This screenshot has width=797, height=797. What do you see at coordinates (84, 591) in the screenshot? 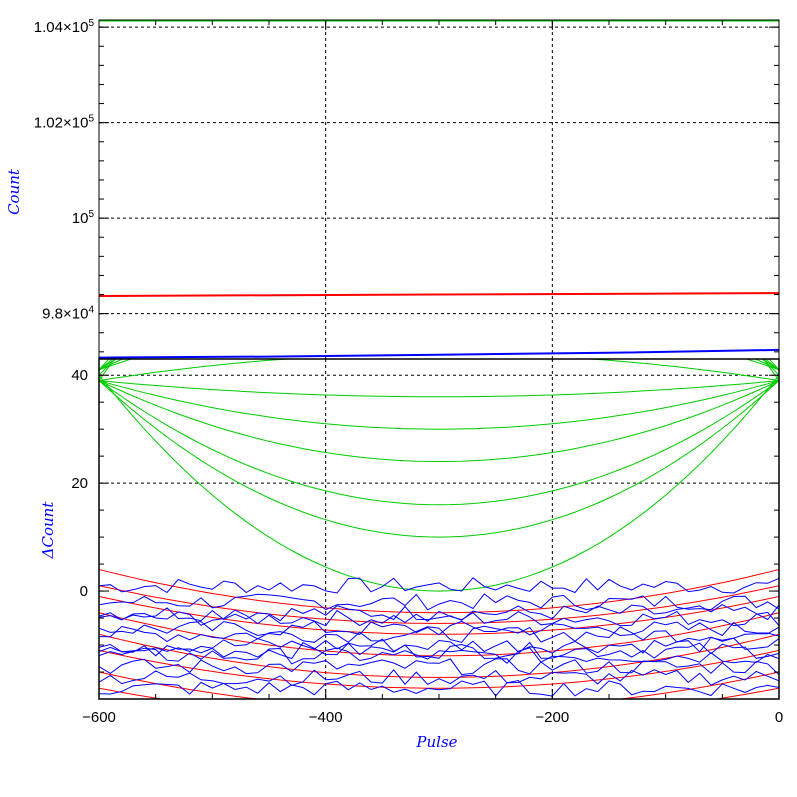
I see `y-tick-label: 0` at bounding box center [84, 591].